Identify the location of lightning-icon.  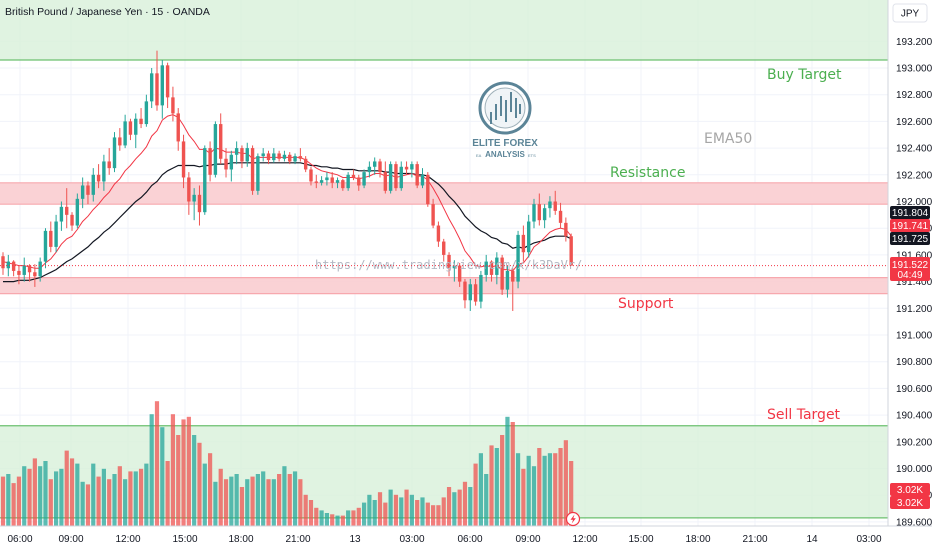
(573, 519).